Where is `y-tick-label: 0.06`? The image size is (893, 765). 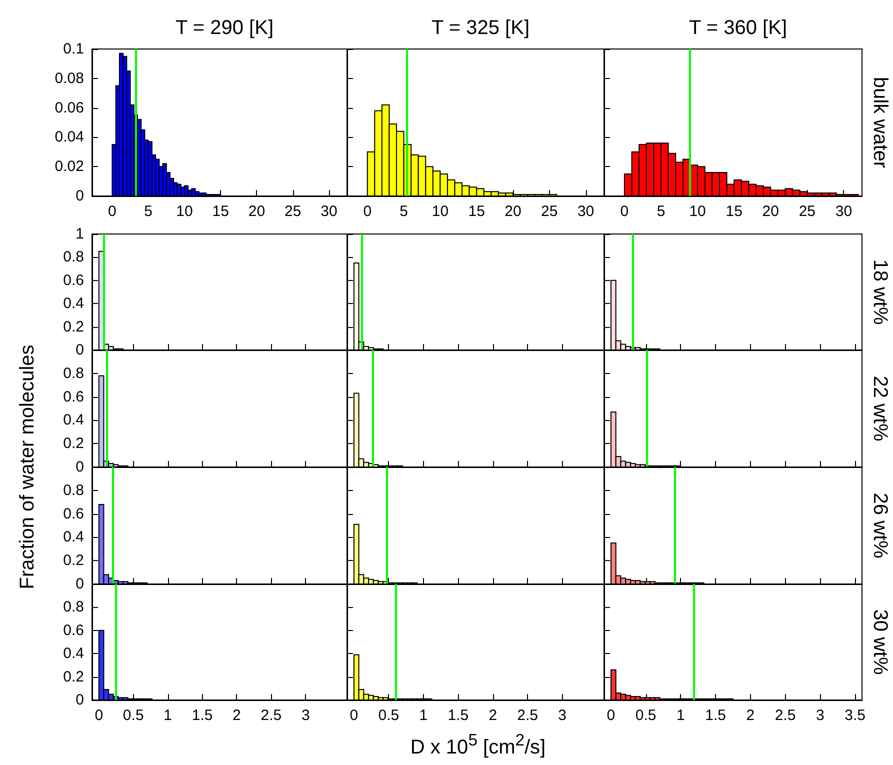 y-tick-label: 0.06 is located at coordinates (69, 107).